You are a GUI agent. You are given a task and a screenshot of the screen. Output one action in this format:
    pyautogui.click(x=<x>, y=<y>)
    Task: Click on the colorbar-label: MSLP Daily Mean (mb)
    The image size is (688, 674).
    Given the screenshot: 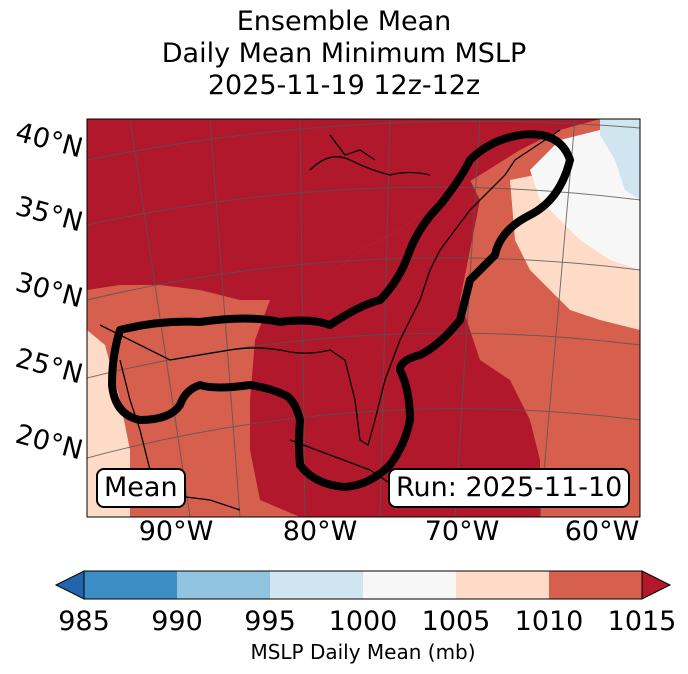 What is the action you would take?
    pyautogui.click(x=363, y=652)
    